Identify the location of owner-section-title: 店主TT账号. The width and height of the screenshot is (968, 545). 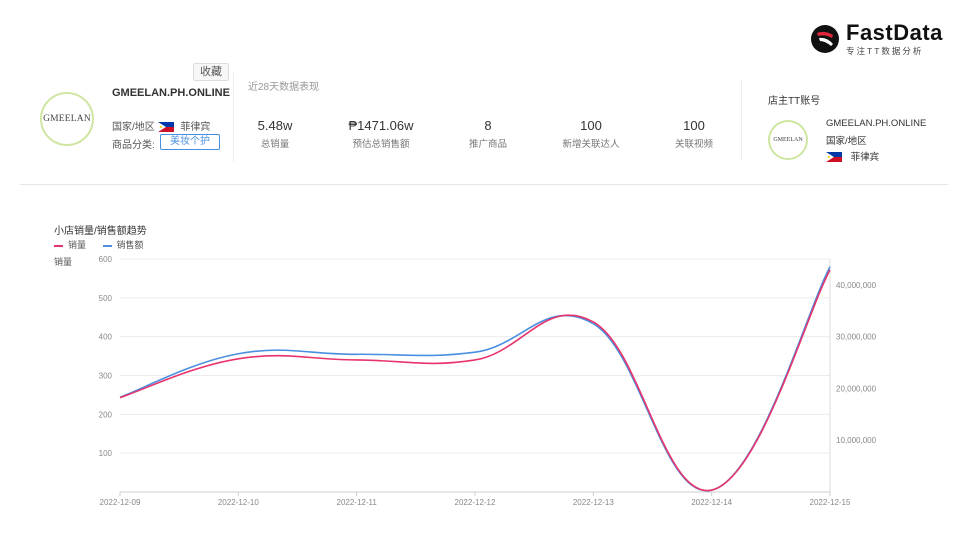
(794, 101).